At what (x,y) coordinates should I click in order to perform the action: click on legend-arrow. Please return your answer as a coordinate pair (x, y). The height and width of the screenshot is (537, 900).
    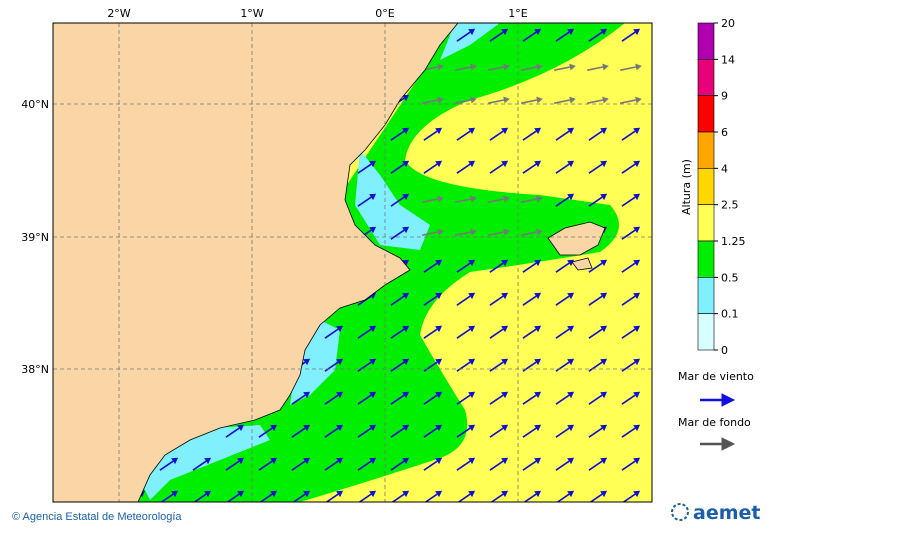
    Looking at the image, I should click on (718, 400).